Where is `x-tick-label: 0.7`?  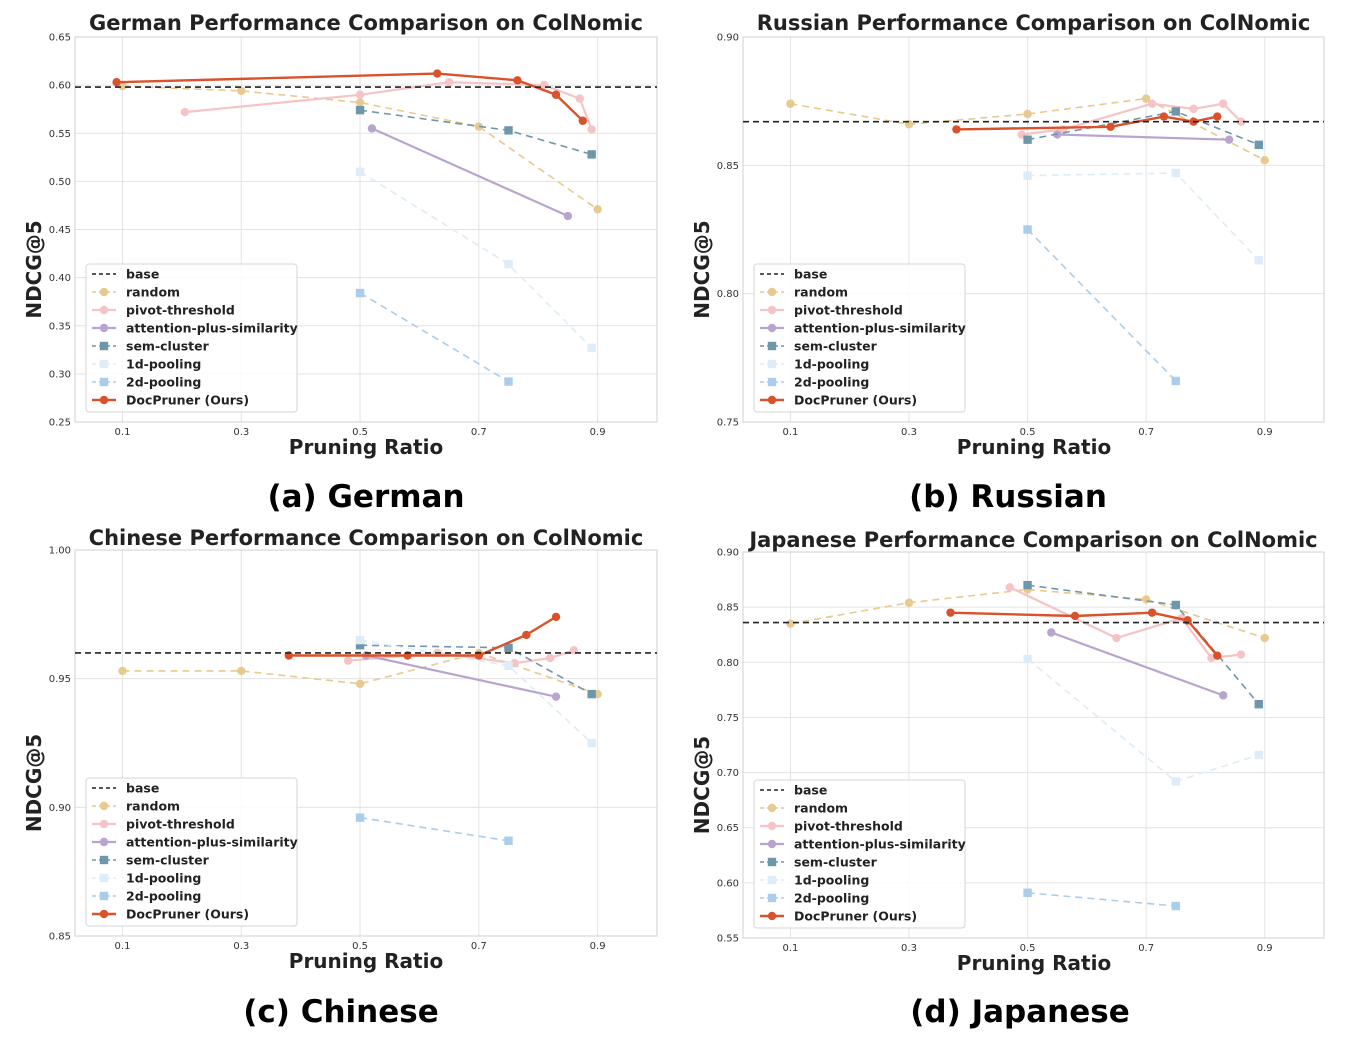
x-tick-label: 0.7 is located at coordinates (479, 432).